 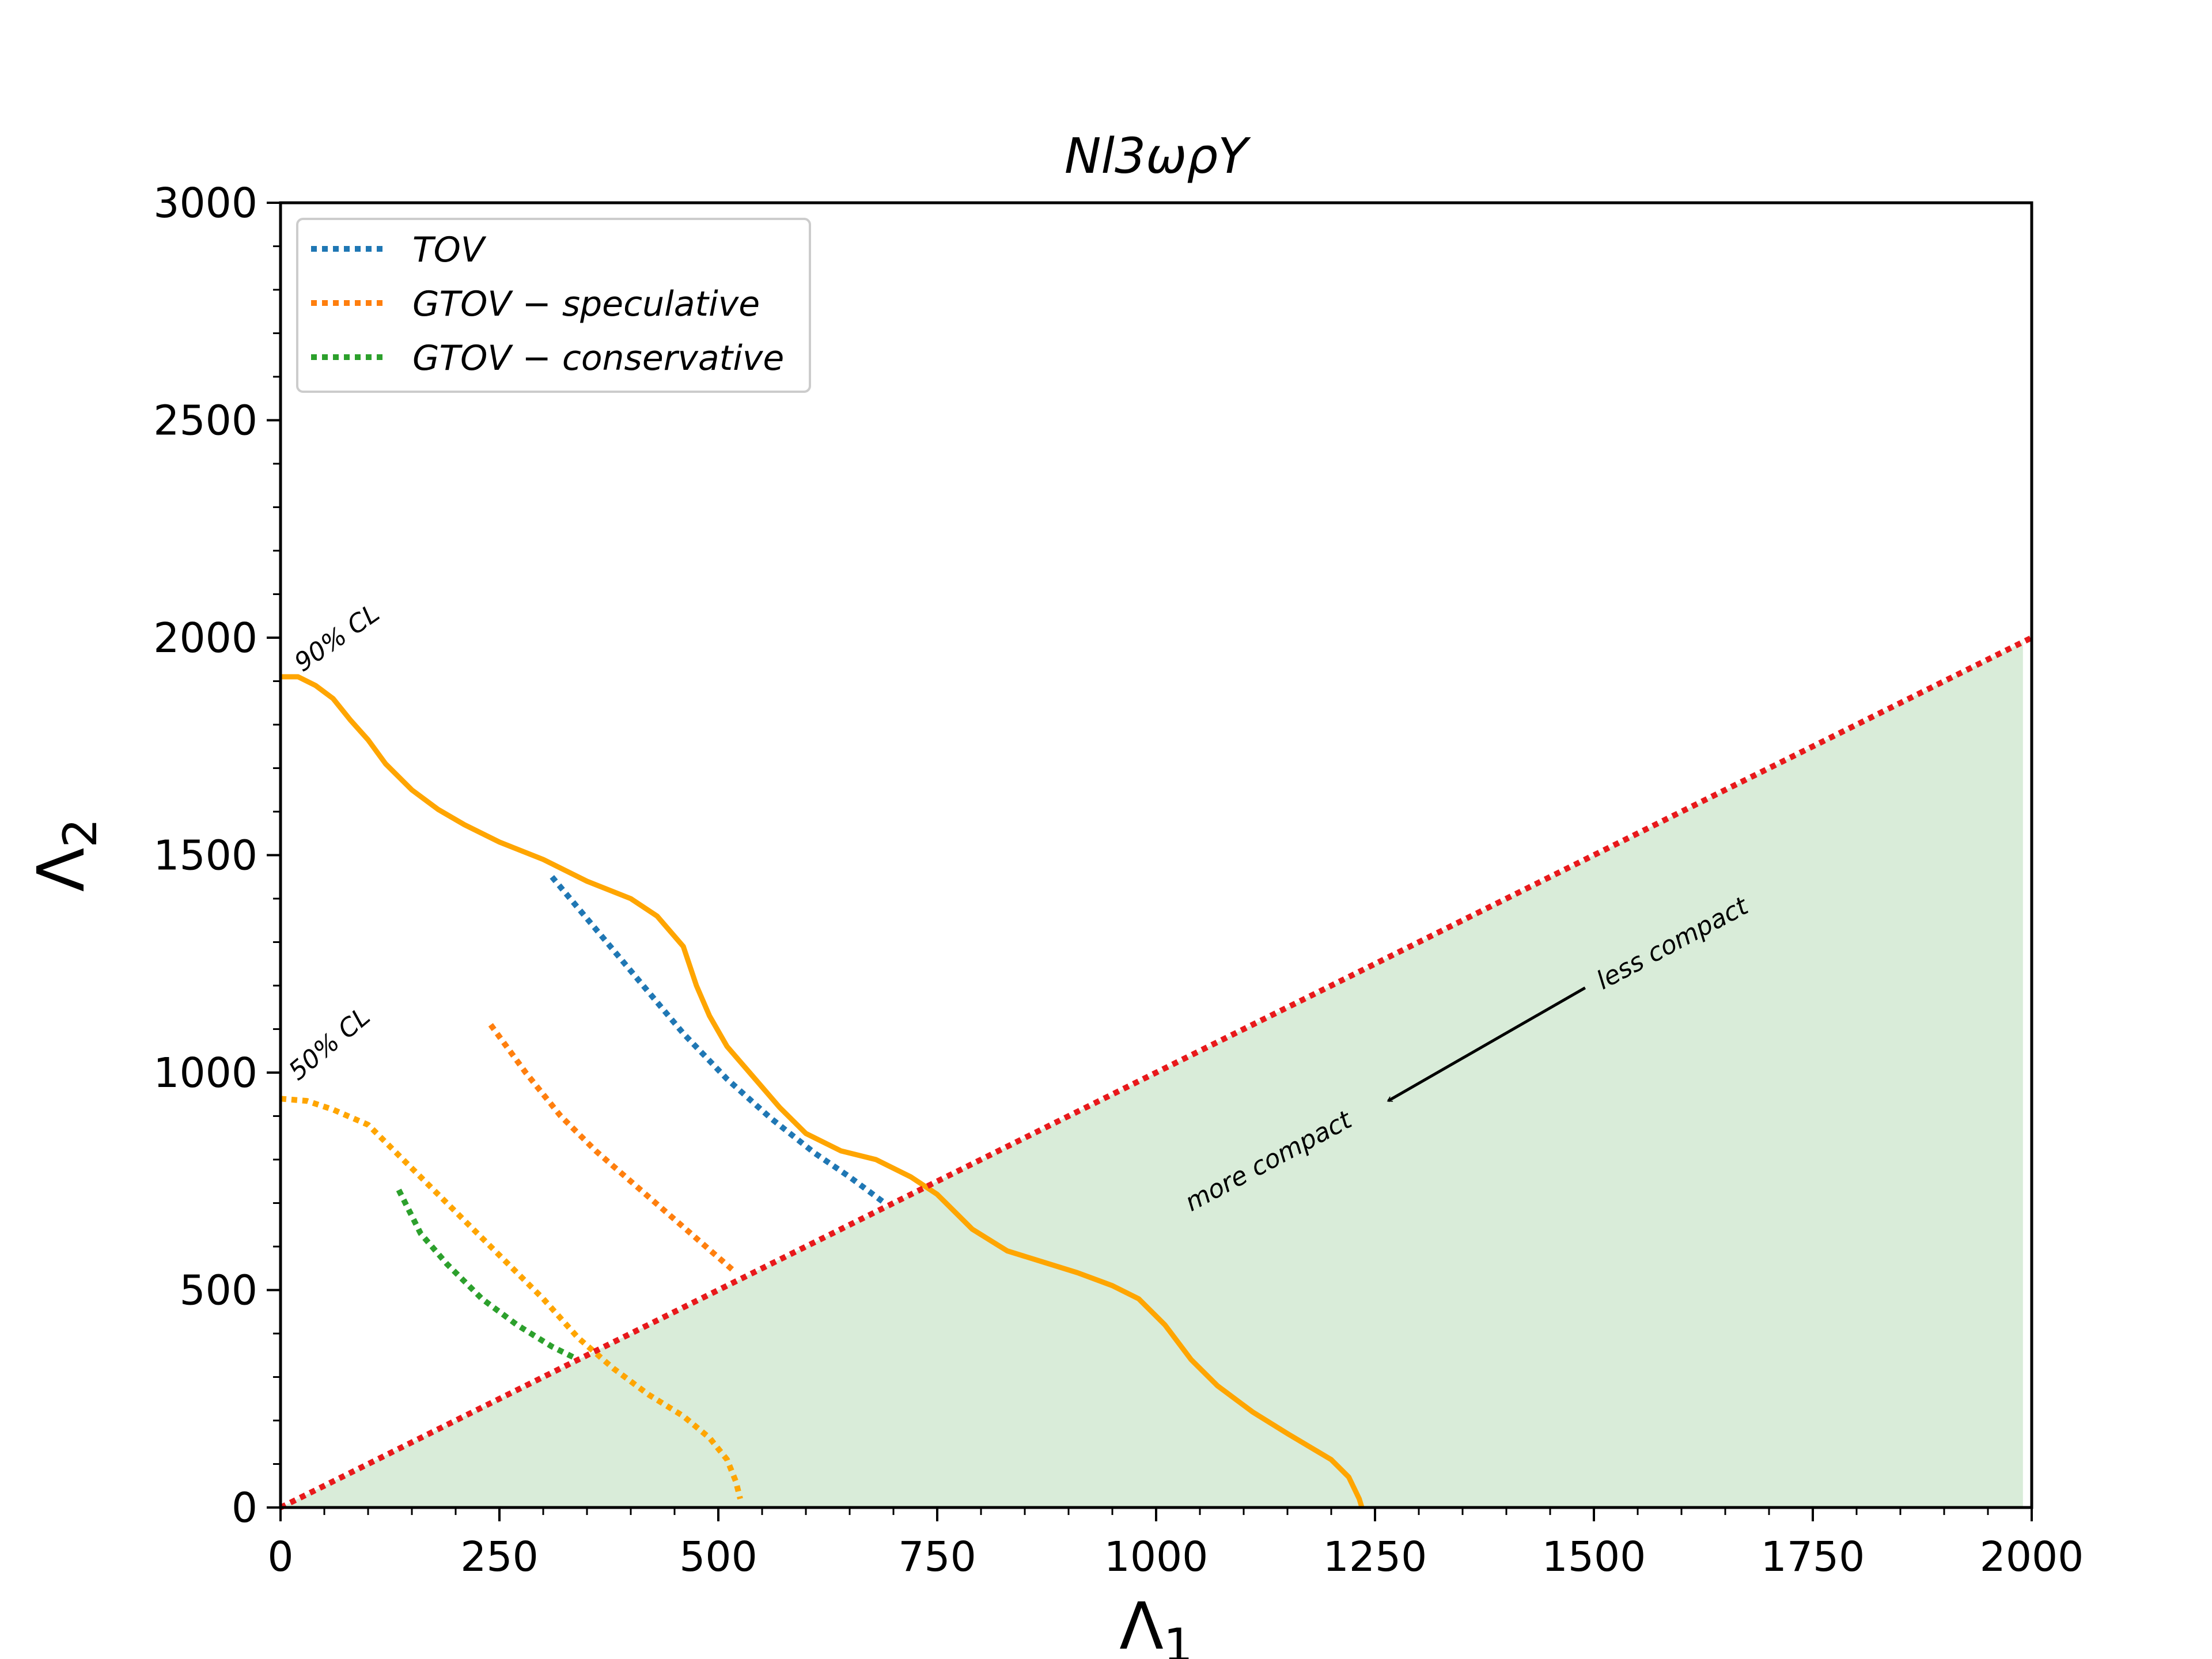 I want to click on y-axis-label-main: Λ, so click(x=61, y=870).